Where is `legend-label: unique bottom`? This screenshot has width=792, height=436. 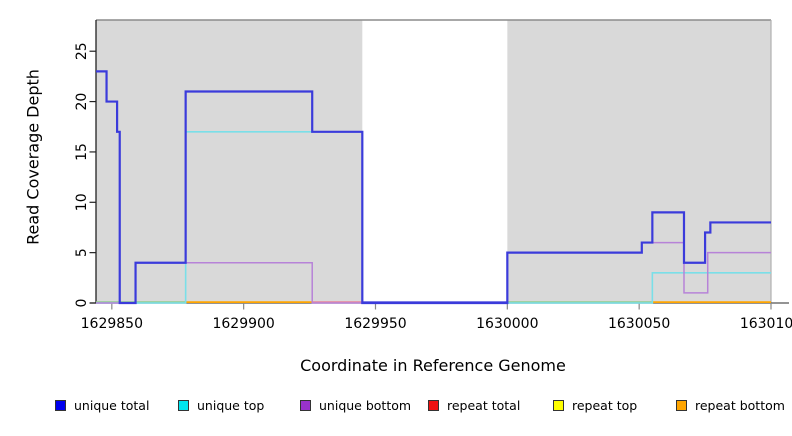
legend-label: unique bottom is located at coordinates (365, 405).